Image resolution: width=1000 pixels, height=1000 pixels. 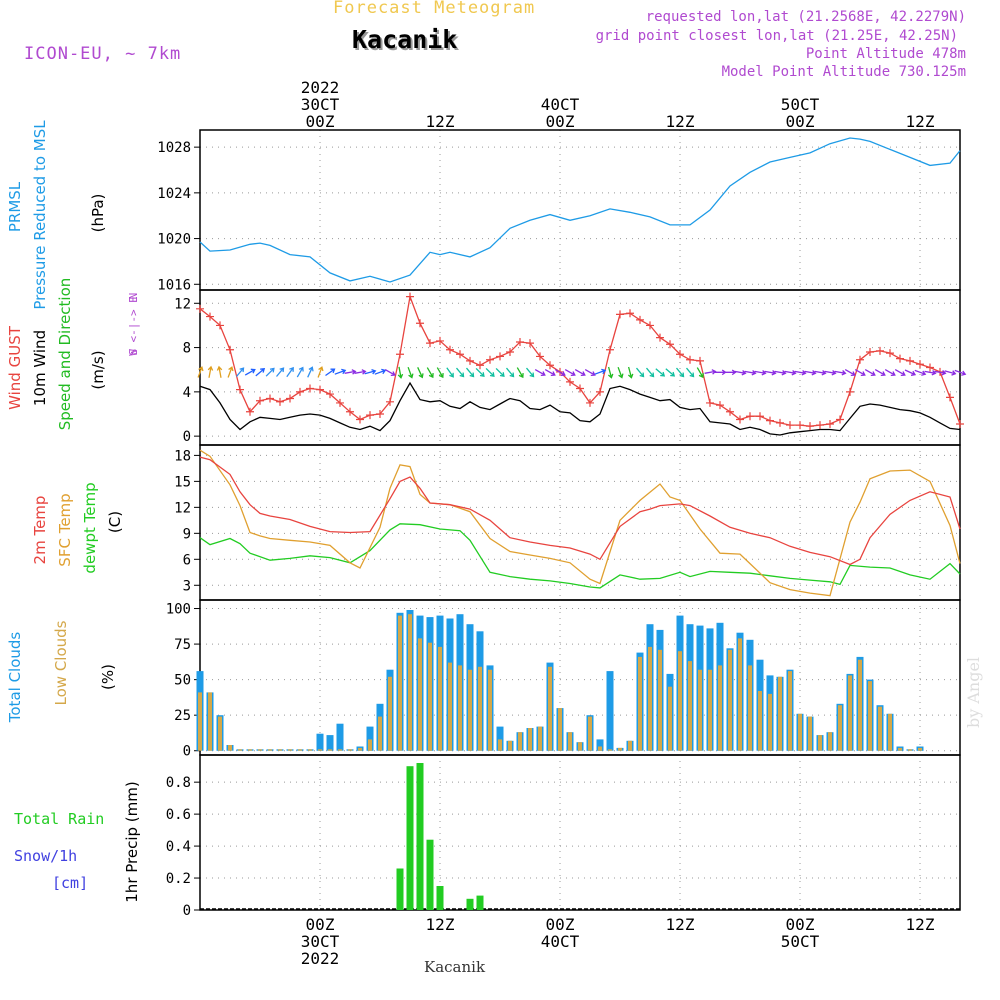 What do you see at coordinates (320, 958) in the screenshot?
I see `time-label-bottom: 2022` at bounding box center [320, 958].